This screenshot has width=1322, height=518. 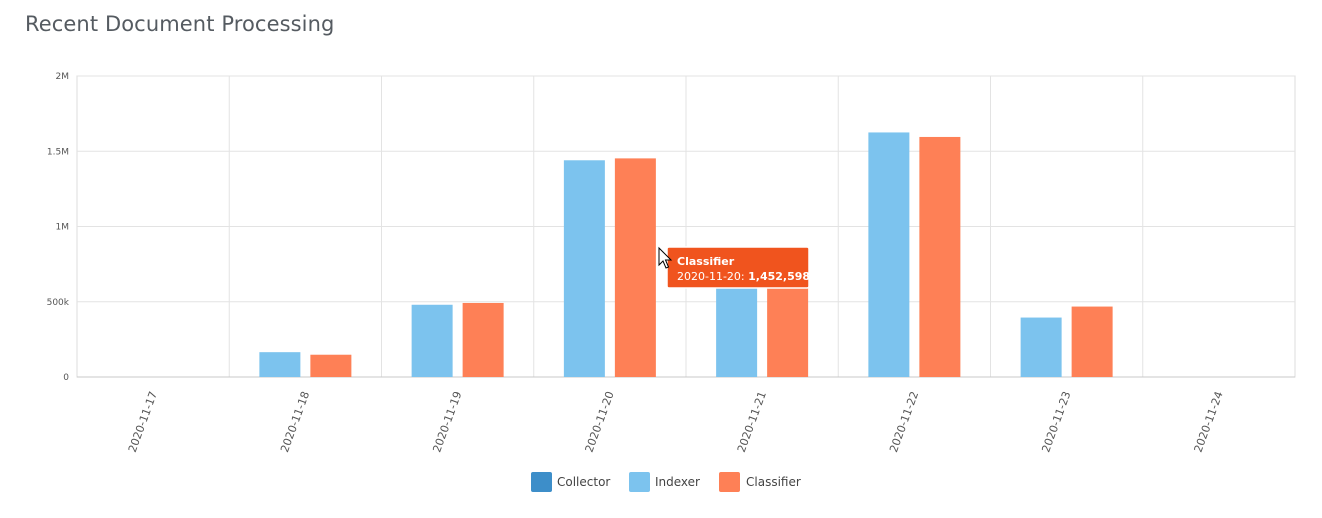 What do you see at coordinates (143, 422) in the screenshot?
I see `x-tick-label: 2020-11-17` at bounding box center [143, 422].